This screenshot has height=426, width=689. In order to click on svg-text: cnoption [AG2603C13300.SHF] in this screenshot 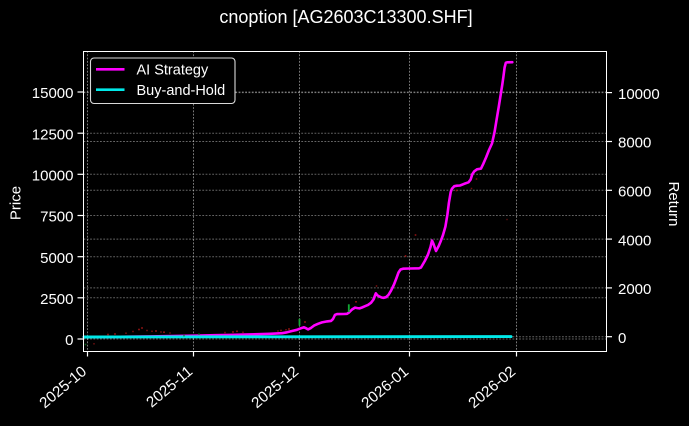, I will do `click(345, 17)`.